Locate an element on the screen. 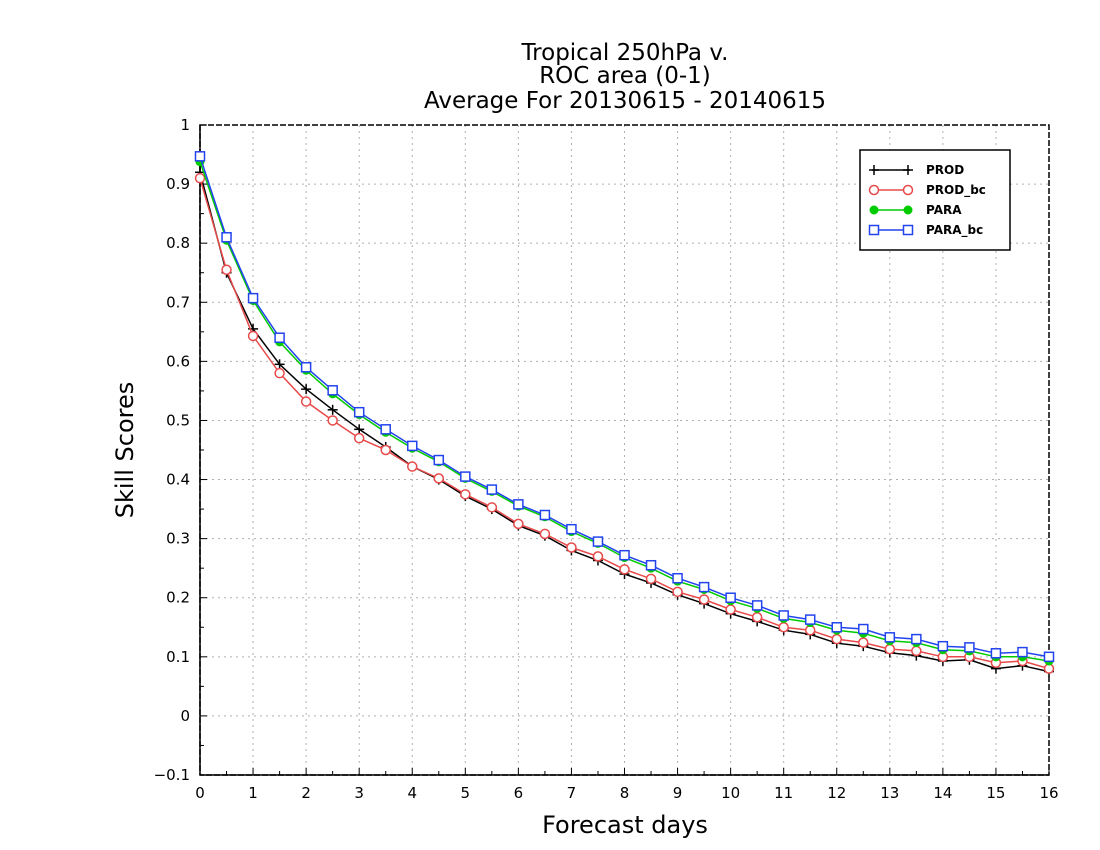 Image resolution: width=1100 pixels, height=850 pixels. y-tick-label: 0.2 is located at coordinates (178, 598).